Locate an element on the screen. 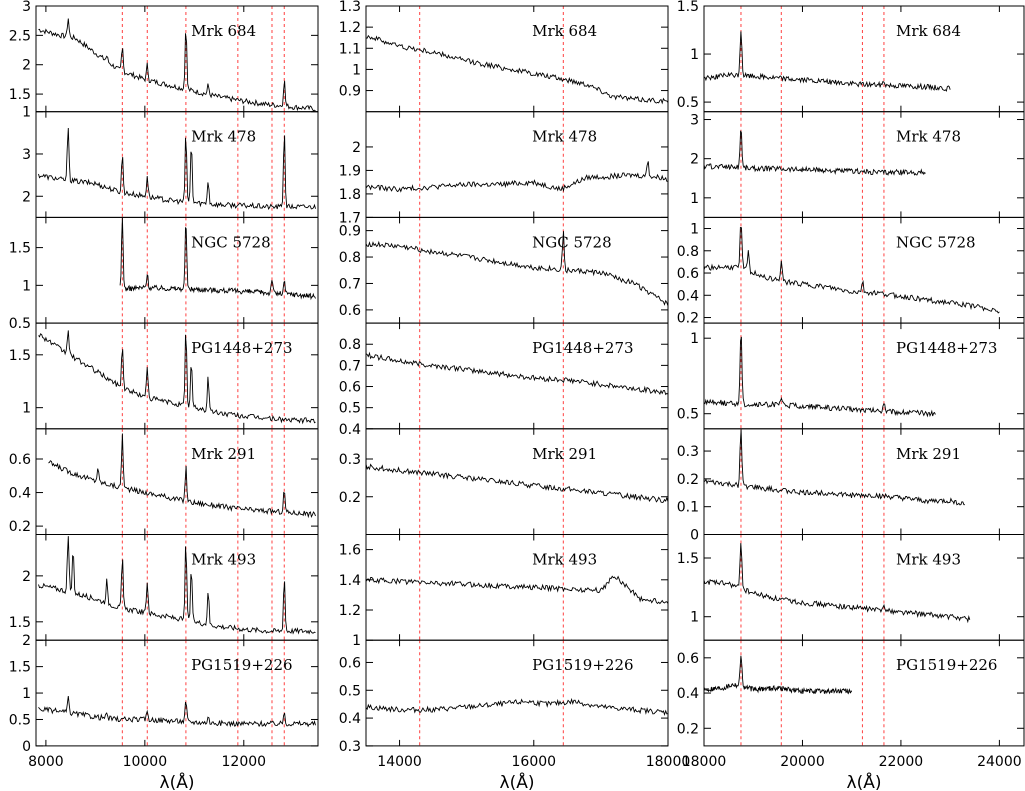 The width and height of the screenshot is (1025, 791). panel-1-6: 0.3 0.4 0.5 0.6 PG1519+226 is located at coordinates (504, 697).